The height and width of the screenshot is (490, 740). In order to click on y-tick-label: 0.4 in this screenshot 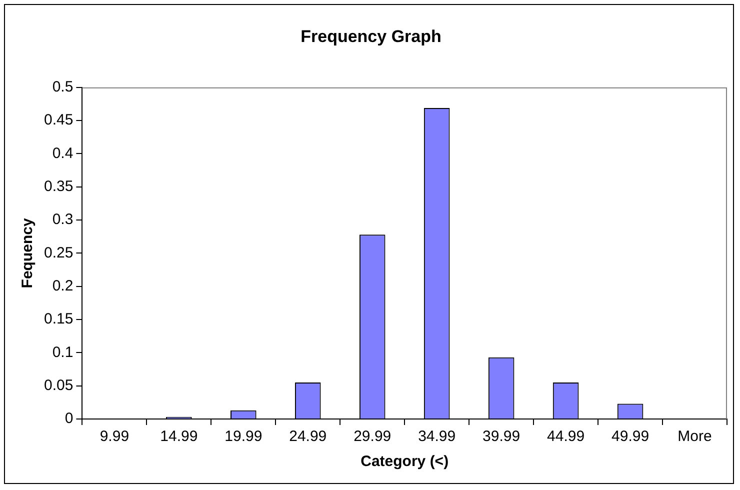, I will do `click(63, 153)`.